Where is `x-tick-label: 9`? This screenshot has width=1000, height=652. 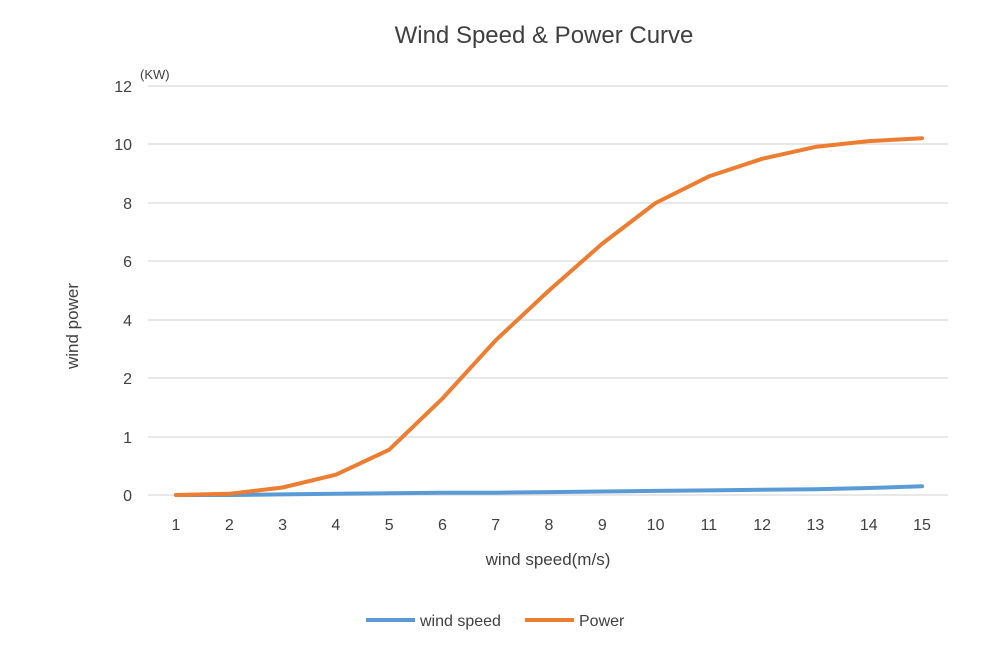 x-tick-label: 9 is located at coordinates (602, 525).